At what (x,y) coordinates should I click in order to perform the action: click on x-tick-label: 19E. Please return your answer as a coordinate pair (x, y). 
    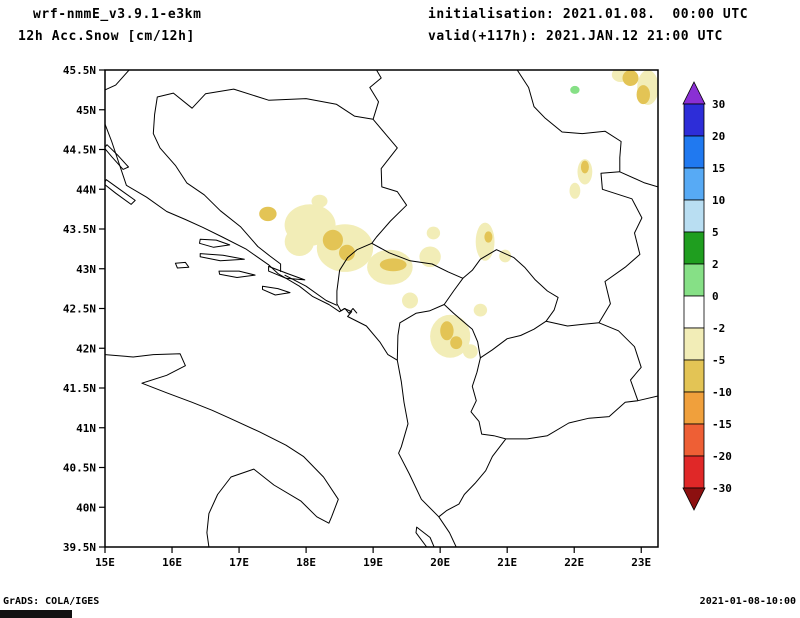
    Looking at the image, I should click on (373, 562).